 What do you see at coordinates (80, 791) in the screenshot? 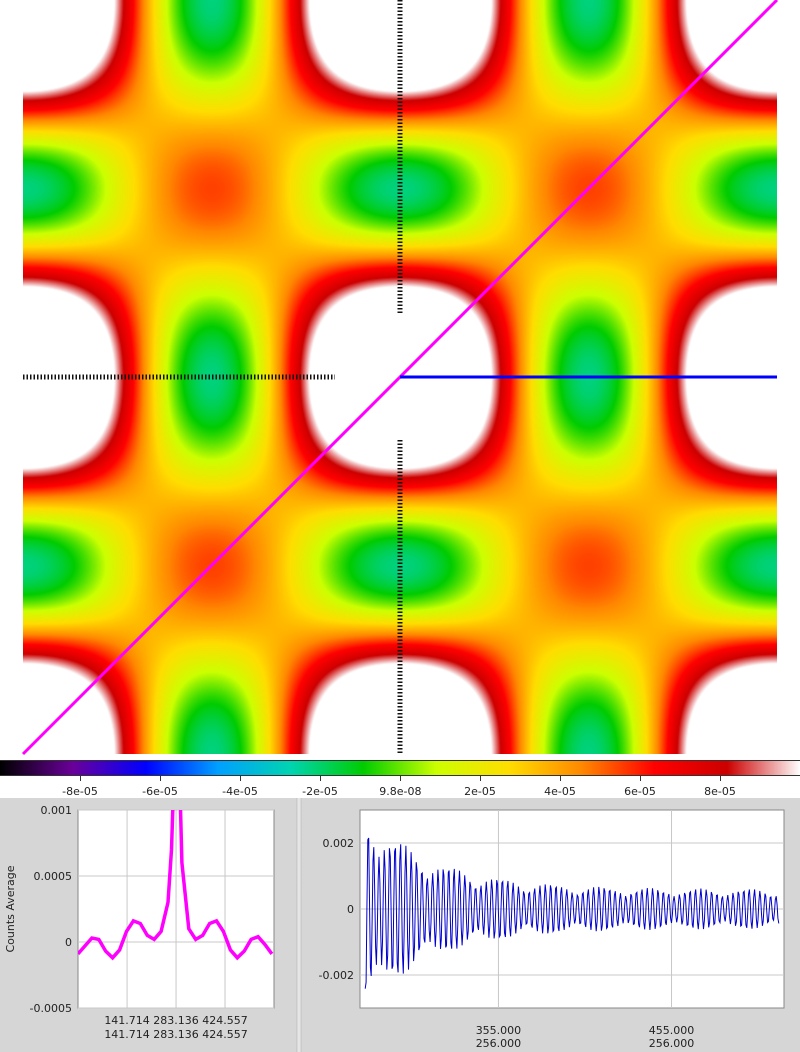
I see `colorbar-tick-label: -8e-05` at bounding box center [80, 791].